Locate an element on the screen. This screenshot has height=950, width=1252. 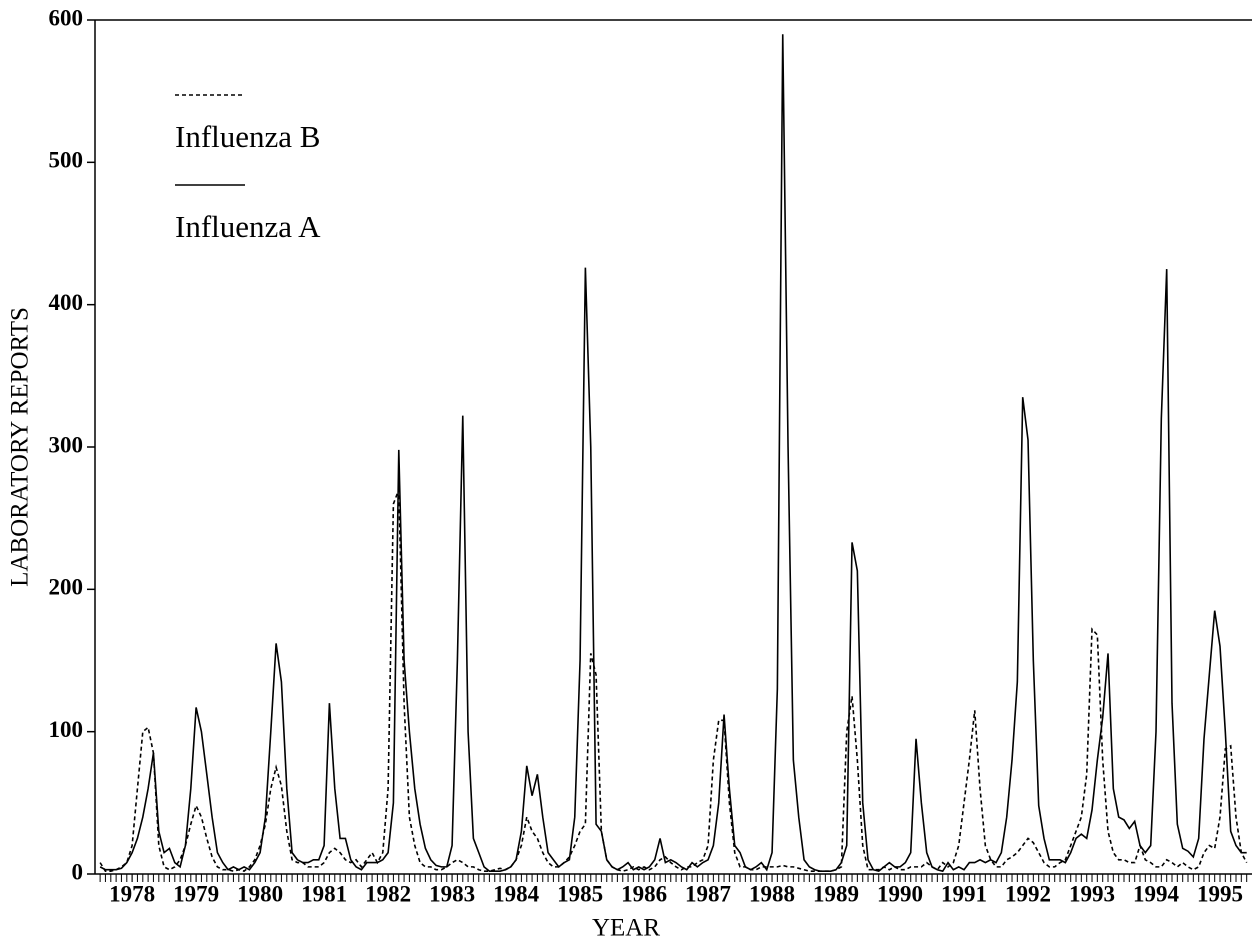
y-axis-label: LABORATORY REPORTS is located at coordinates (20, 447).